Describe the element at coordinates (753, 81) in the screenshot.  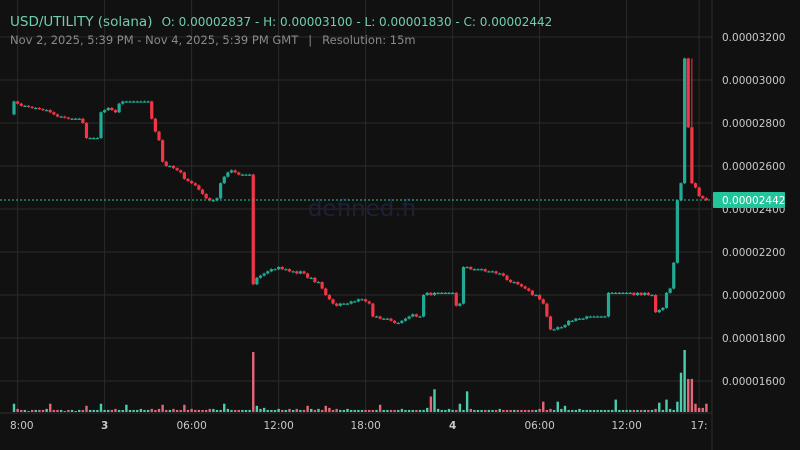
I see `price-tick-label: 0.00003000` at that location.